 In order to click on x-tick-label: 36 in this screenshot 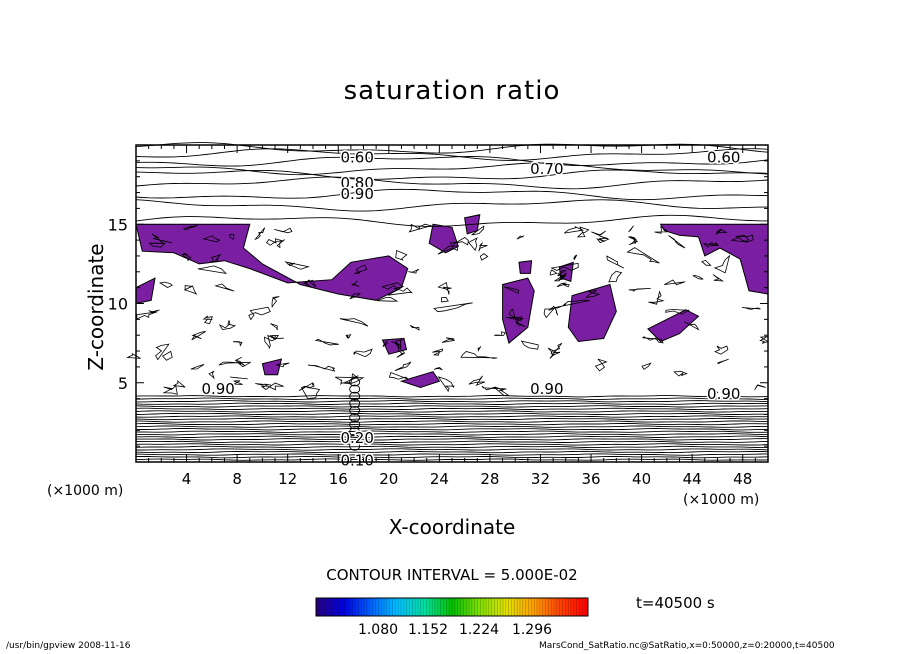, I will do `click(590, 479)`.